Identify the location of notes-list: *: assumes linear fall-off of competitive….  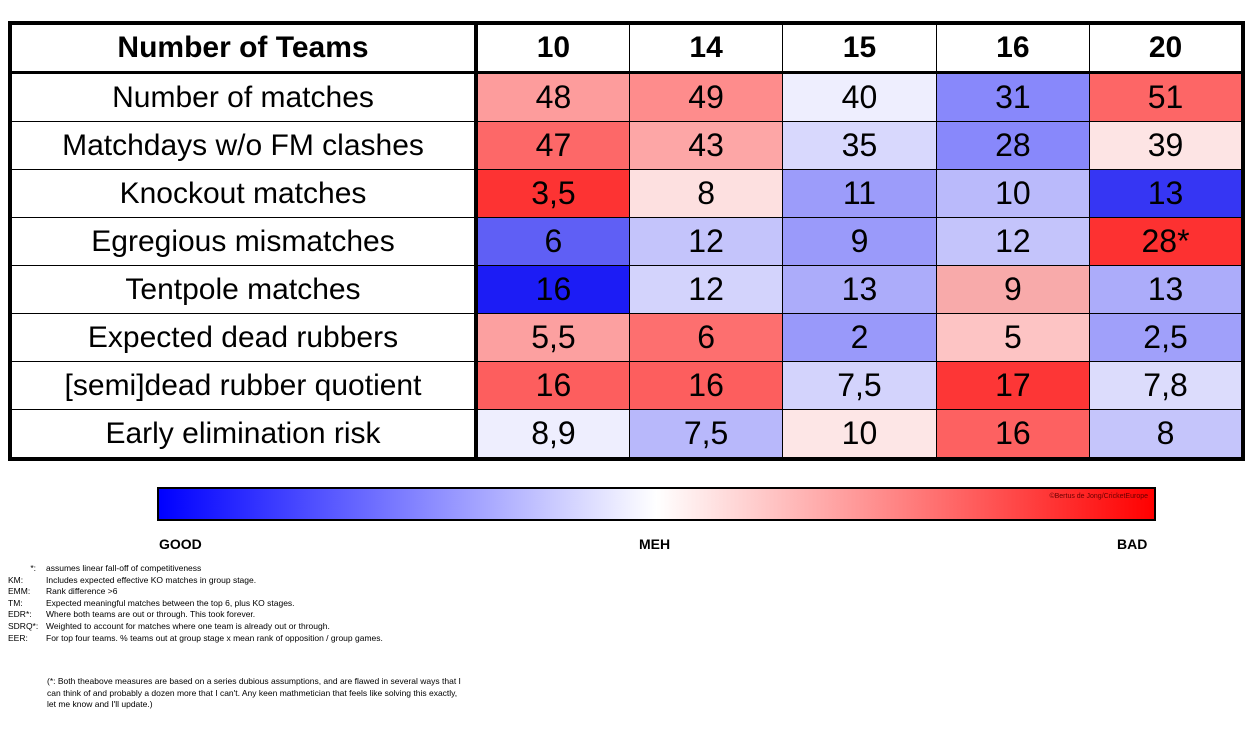
(195, 603).